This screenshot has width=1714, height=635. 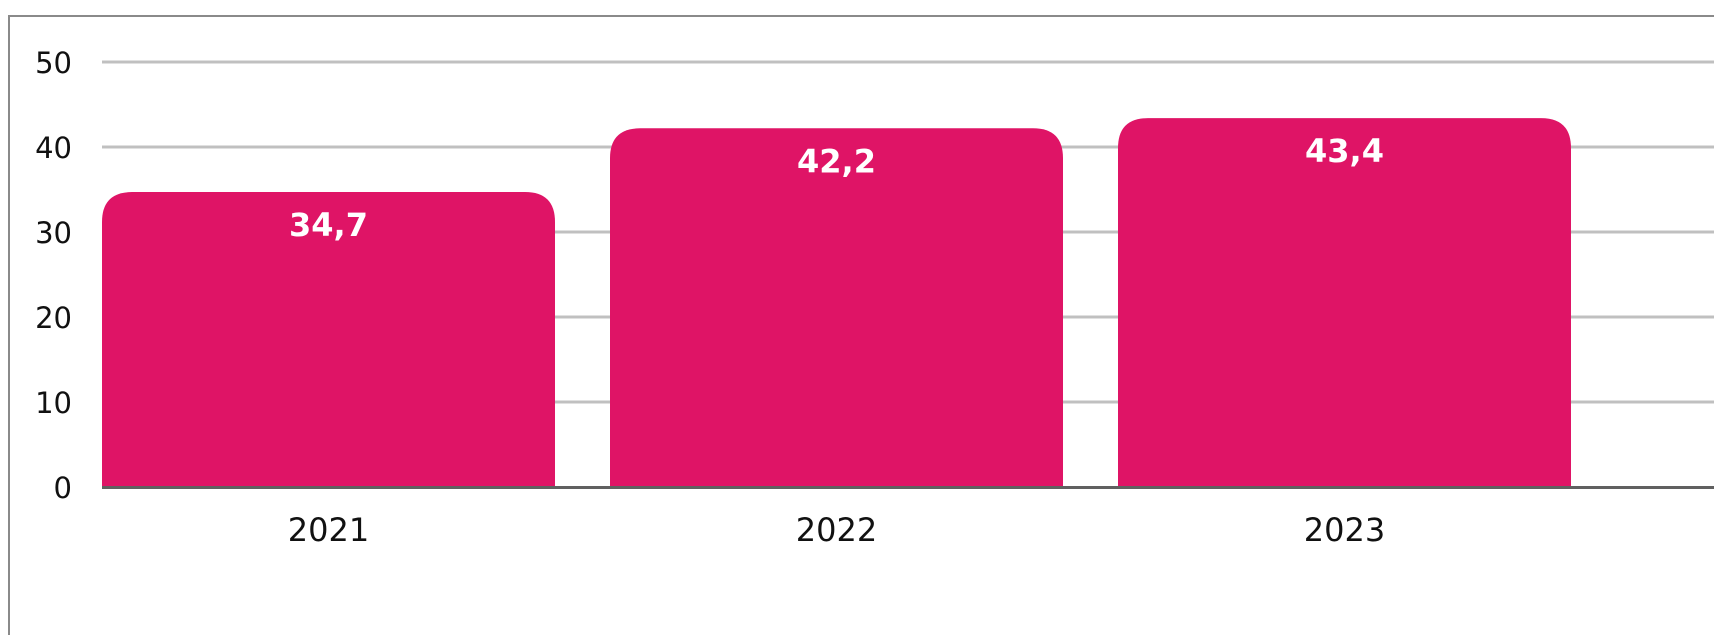 I want to click on y-axis-ticks: 0 10 20 30 40 50, so click(x=53, y=275).